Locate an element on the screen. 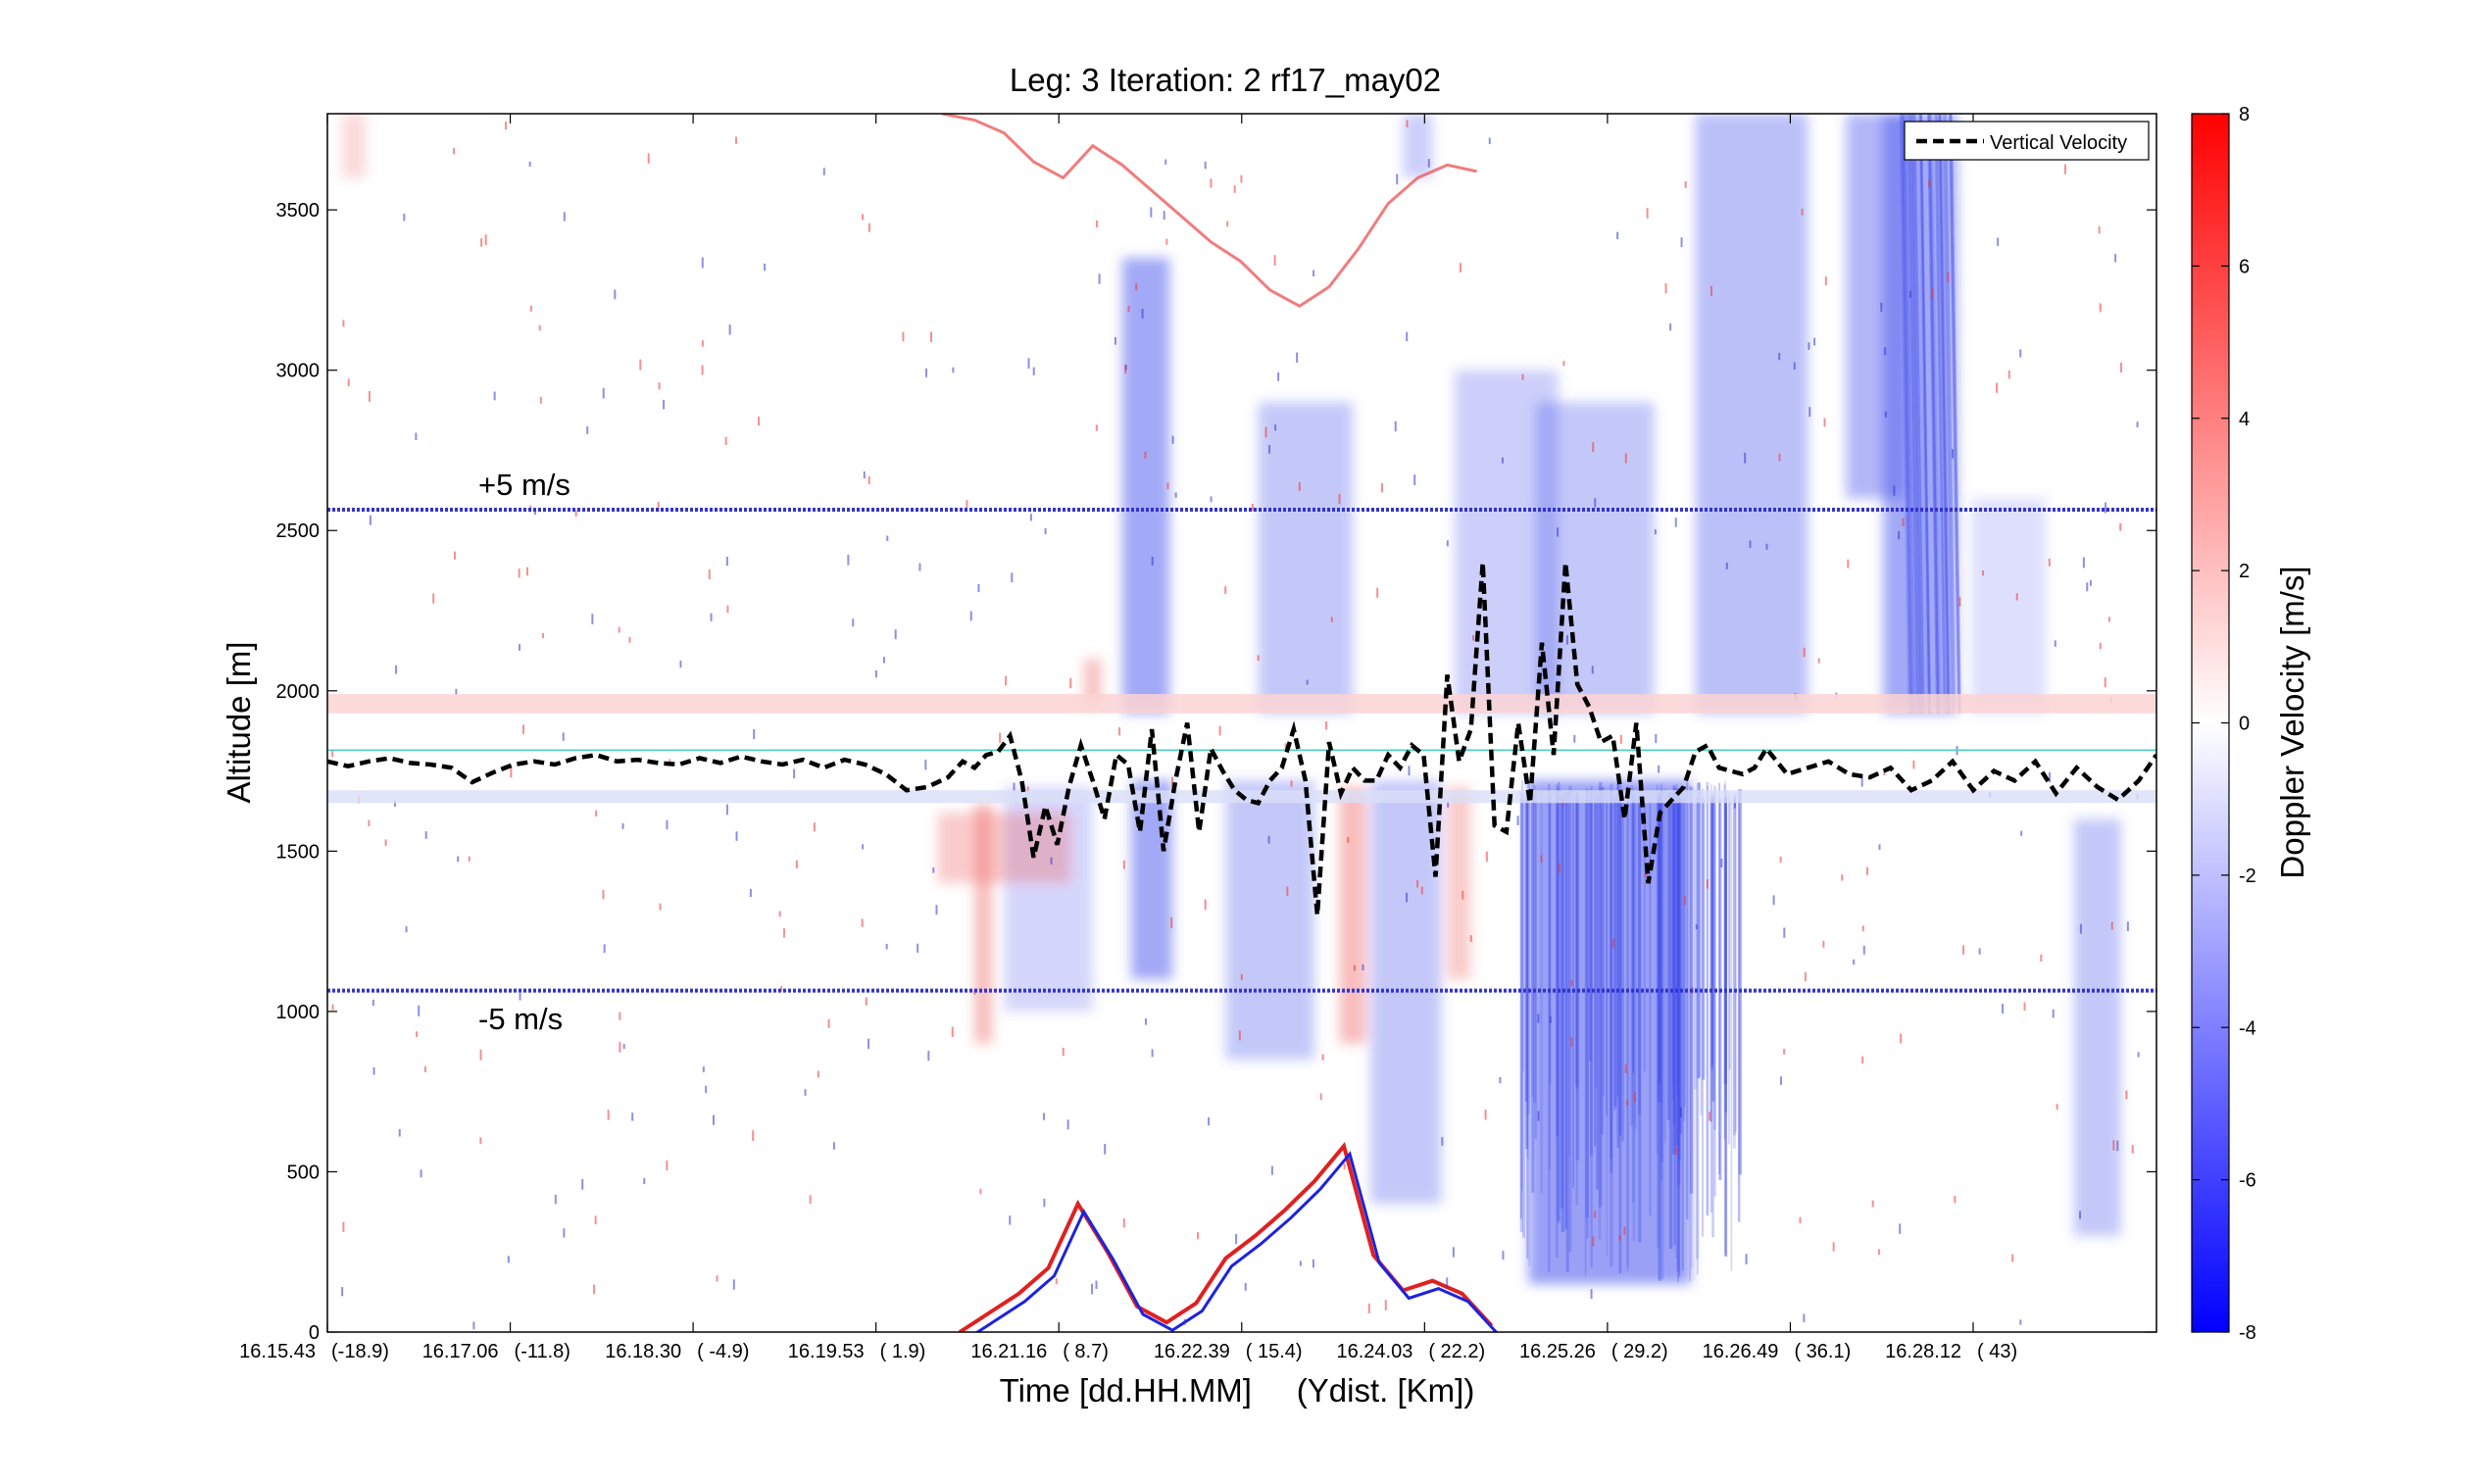 The image size is (2477, 1484). legend-box is located at coordinates (2027, 141).